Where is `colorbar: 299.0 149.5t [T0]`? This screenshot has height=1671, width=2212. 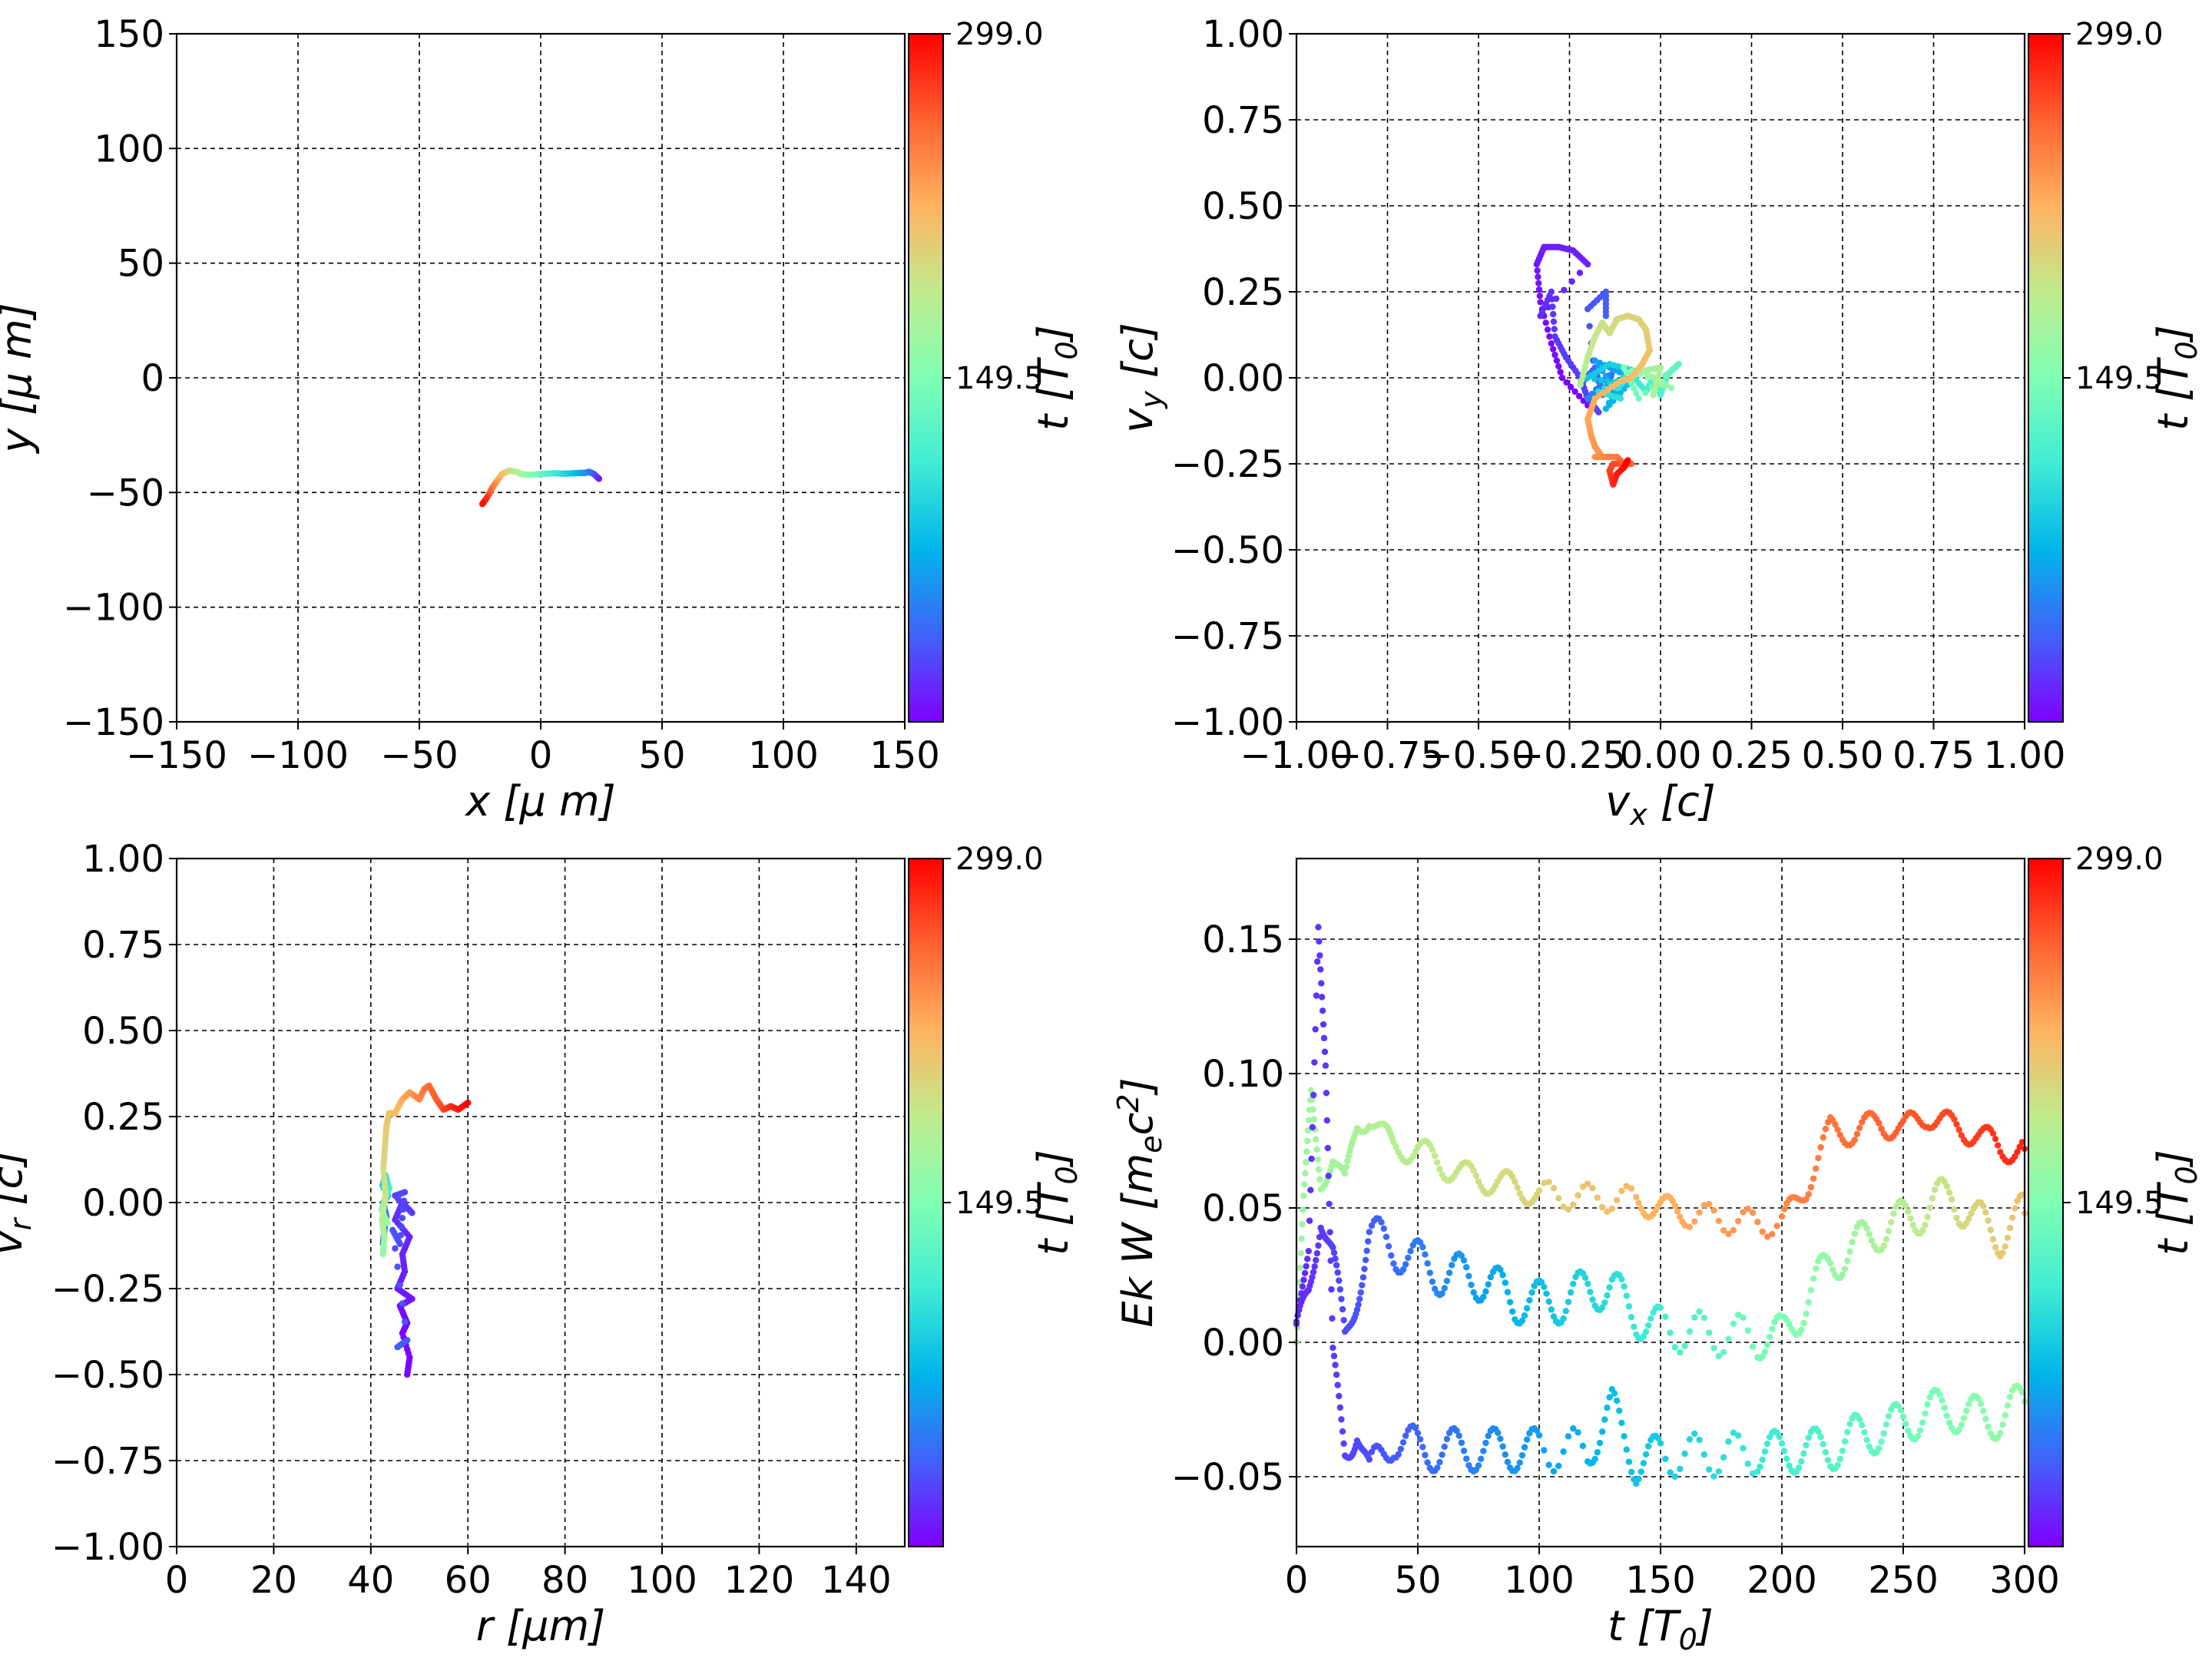 colorbar: 299.0 149.5t [T0] is located at coordinates (996, 370).